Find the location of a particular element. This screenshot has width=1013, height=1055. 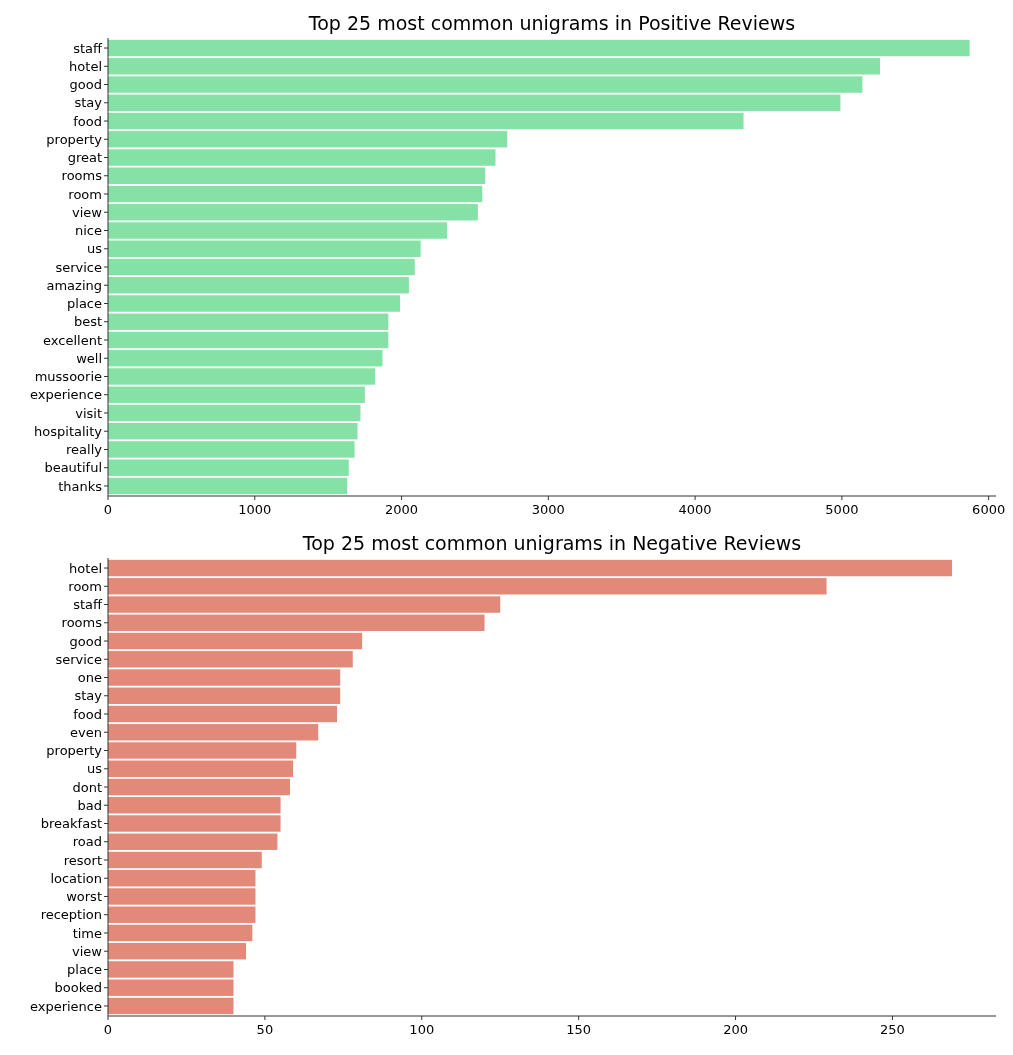

x-tick-label: 3000 is located at coordinates (548, 509).